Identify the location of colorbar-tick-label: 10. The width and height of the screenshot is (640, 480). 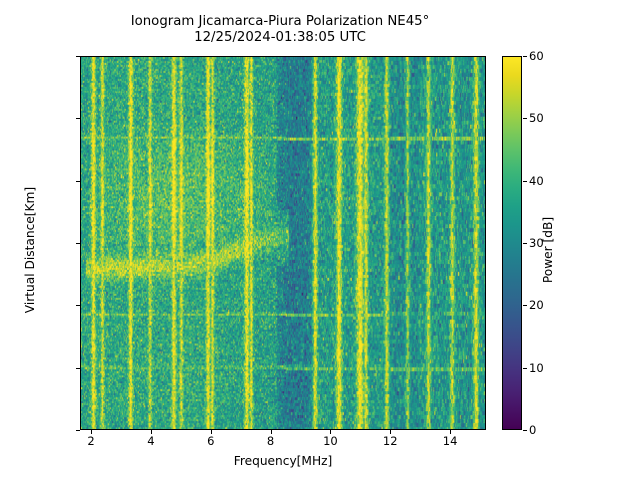
(536, 367).